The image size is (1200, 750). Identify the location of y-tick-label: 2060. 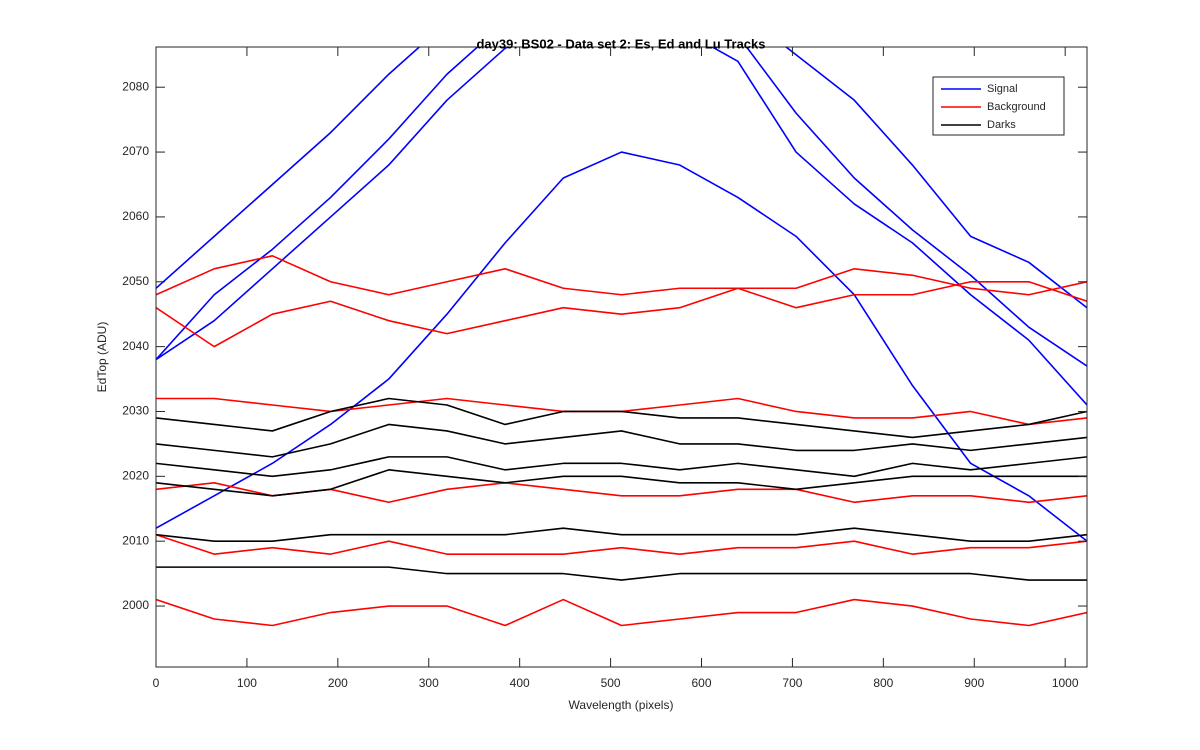
(135, 216).